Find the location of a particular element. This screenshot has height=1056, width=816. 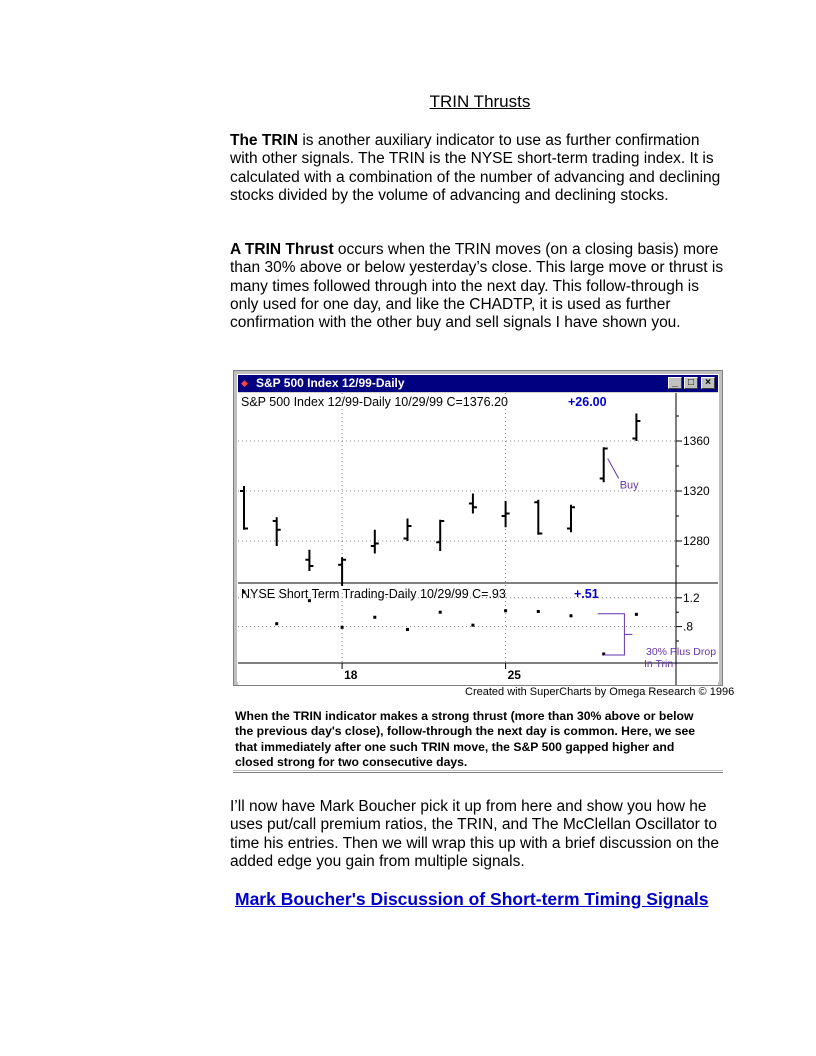

term-trin: The TRIN is located at coordinates (264, 140).